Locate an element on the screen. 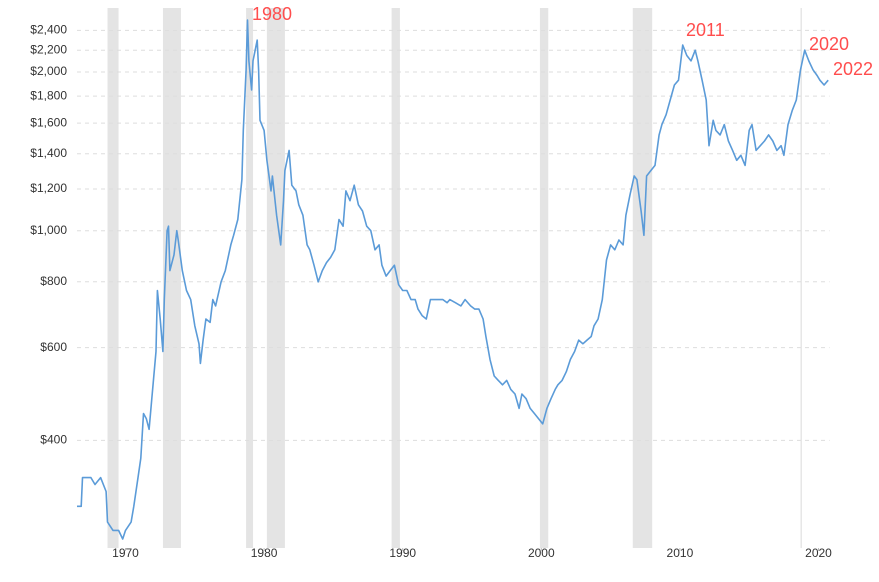 The height and width of the screenshot is (582, 879). annotation: 2020 is located at coordinates (829, 44).